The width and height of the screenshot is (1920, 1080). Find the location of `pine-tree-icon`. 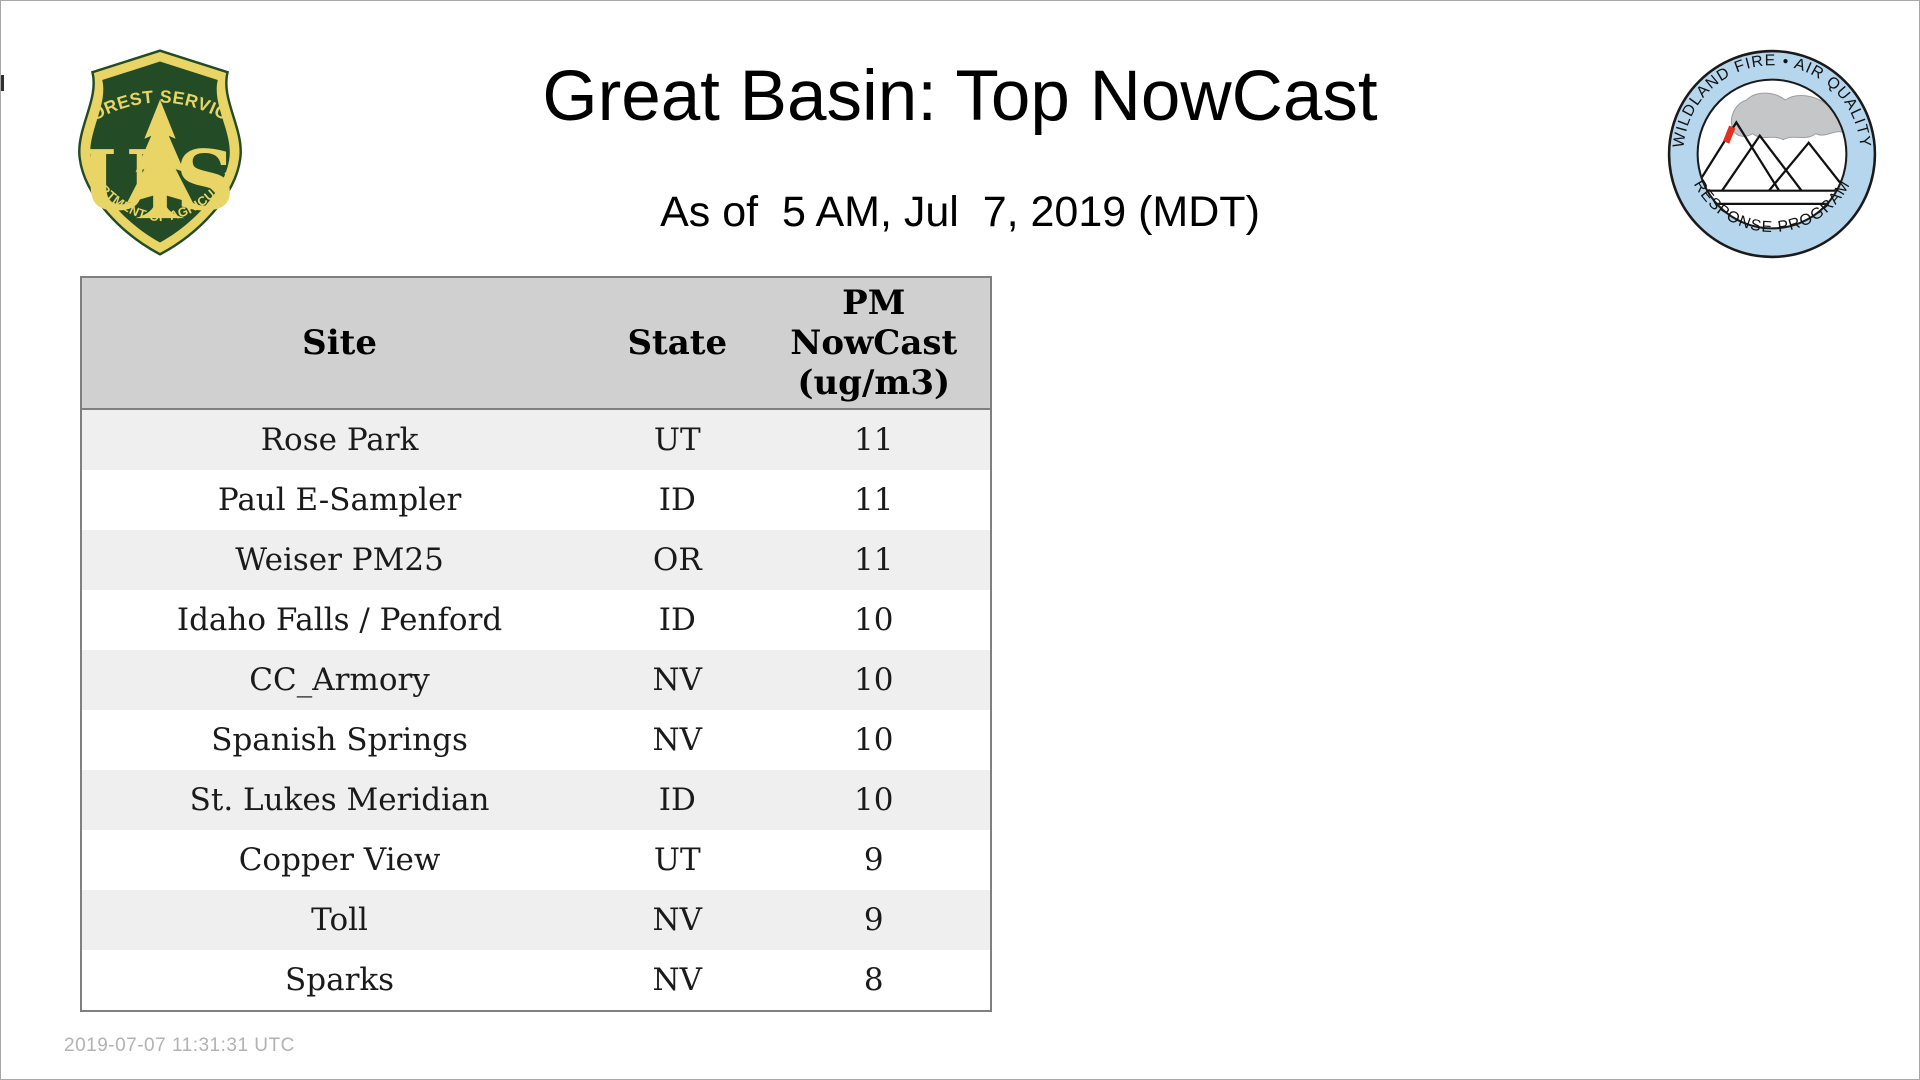

pine-tree-icon is located at coordinates (160, 159).